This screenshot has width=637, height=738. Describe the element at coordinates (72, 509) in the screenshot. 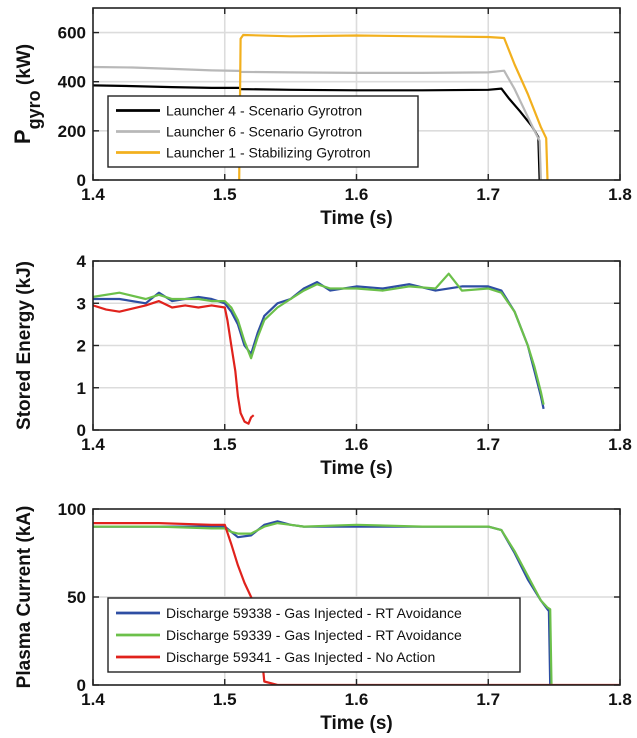

I see `y-tick-label: 100` at that location.